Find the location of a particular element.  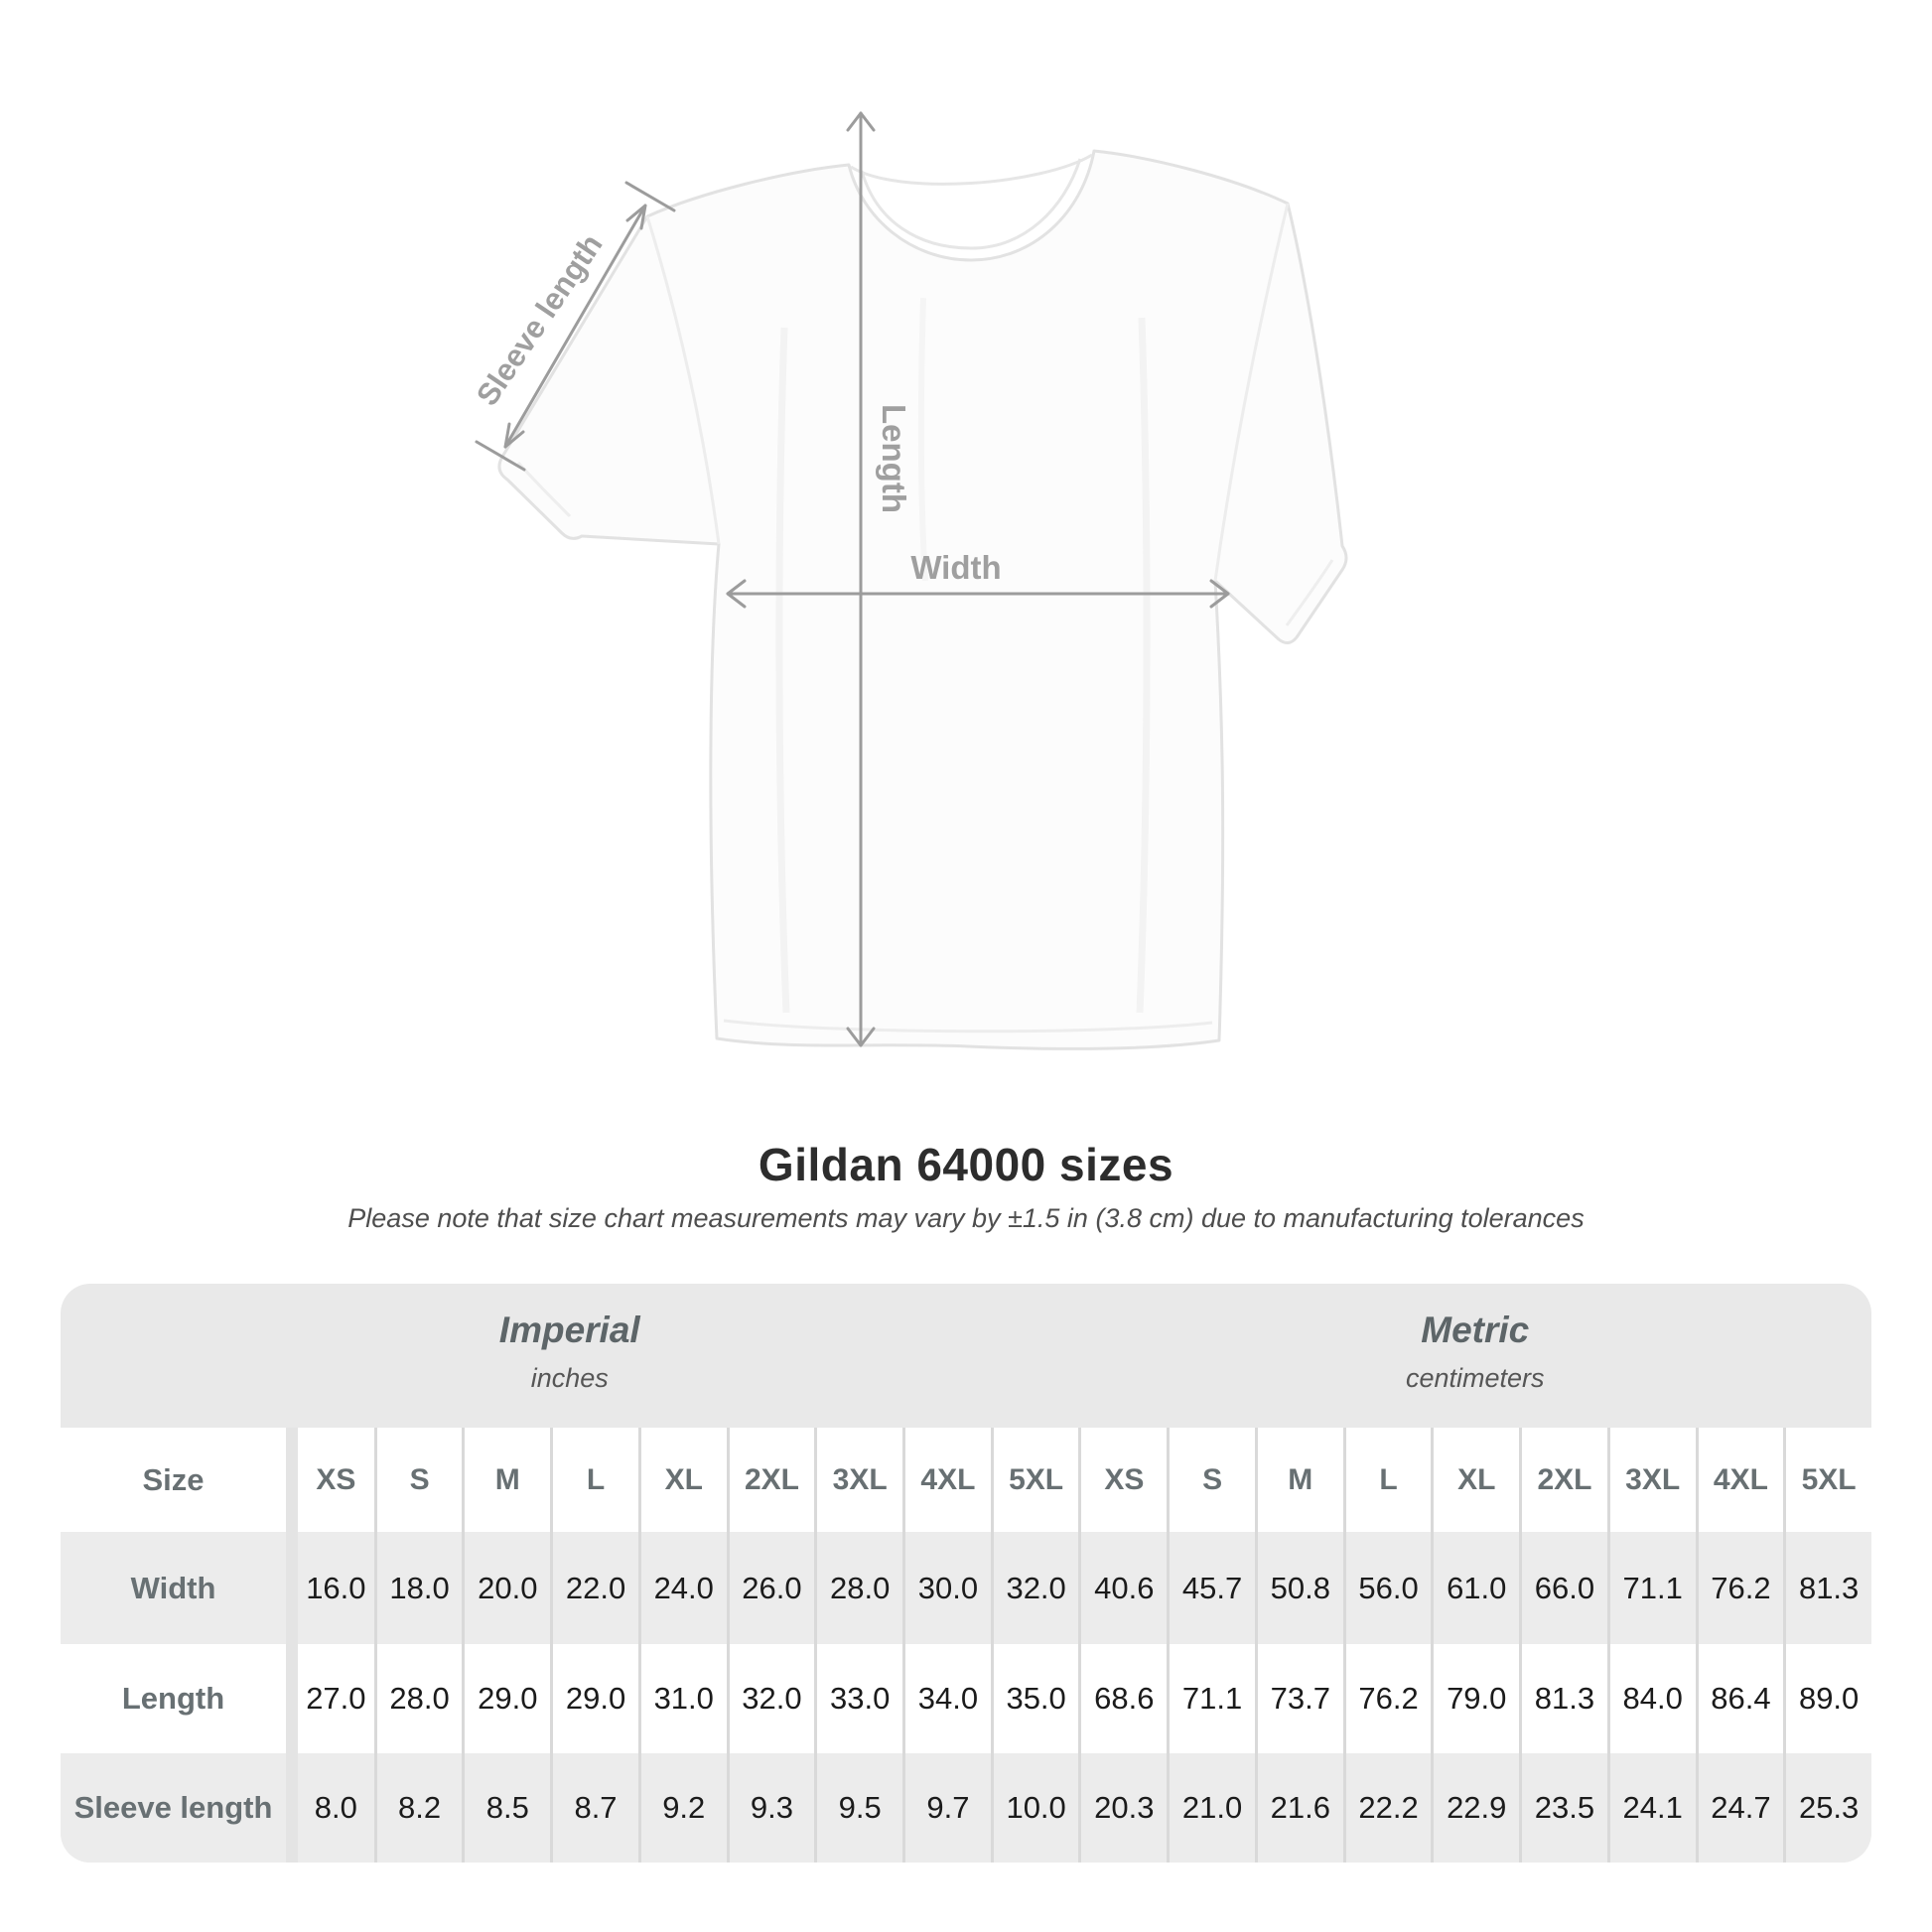

sleeve-length-metric-3xl: 24.1 is located at coordinates (1651, 1808).